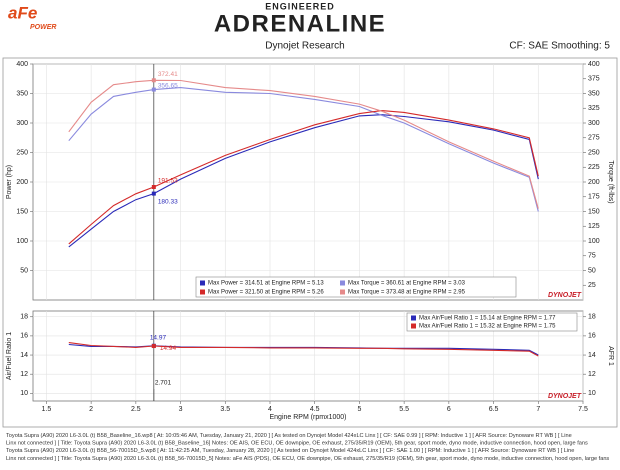  Describe the element at coordinates (583, 409) in the screenshot. I see `x-tick-label: 7.5` at that location.